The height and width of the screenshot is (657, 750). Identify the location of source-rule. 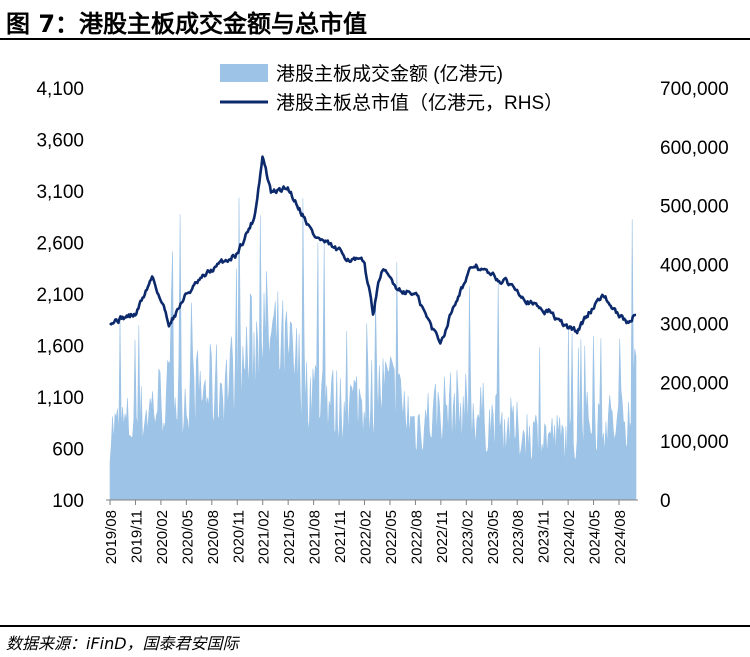
(375, 626).